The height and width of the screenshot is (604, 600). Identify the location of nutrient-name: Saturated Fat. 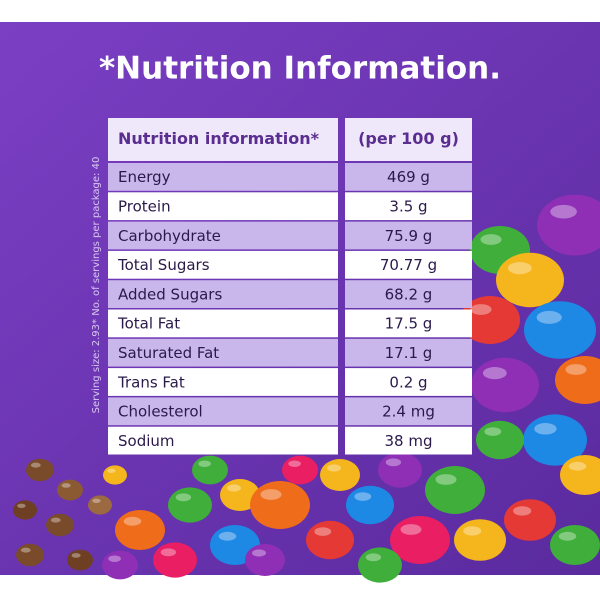
(168, 353).